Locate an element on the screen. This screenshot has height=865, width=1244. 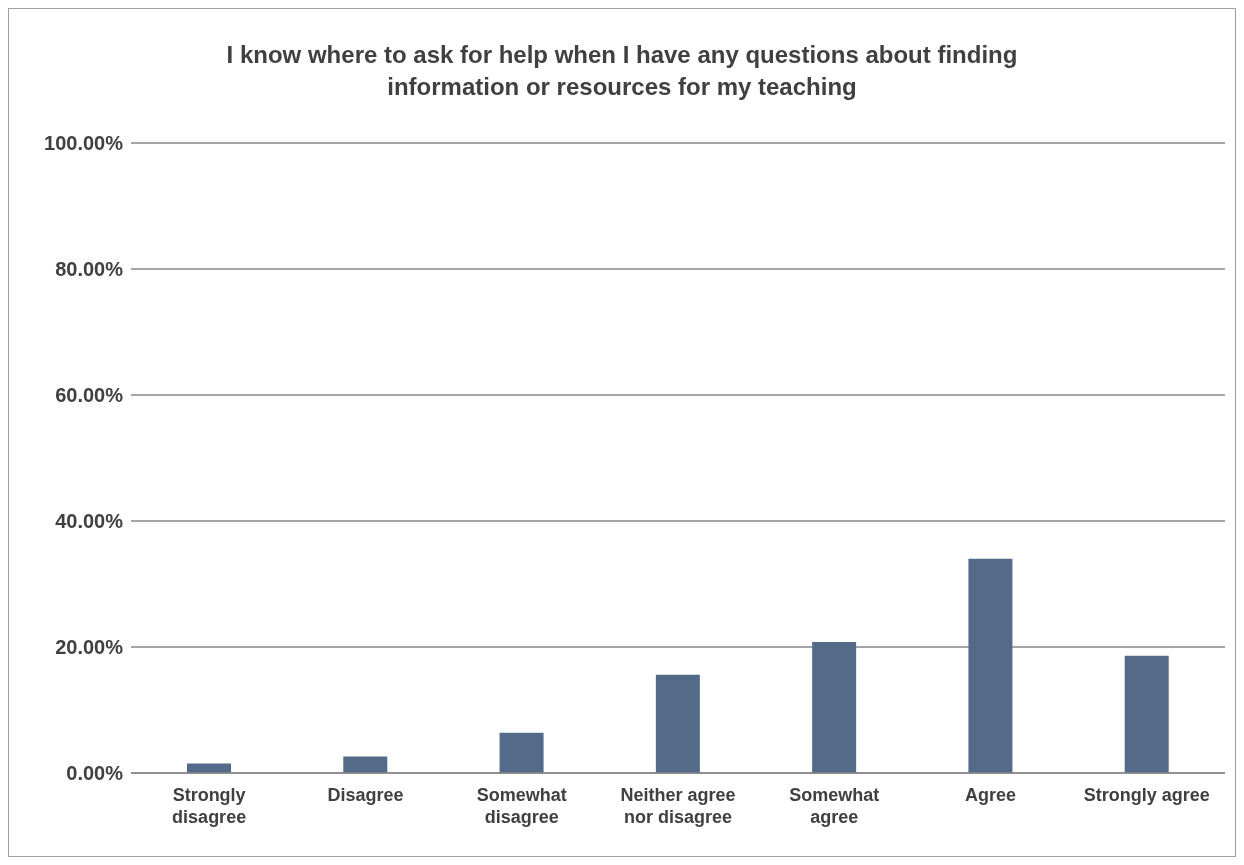
y-tick-label: 80.00% is located at coordinates (89, 269).